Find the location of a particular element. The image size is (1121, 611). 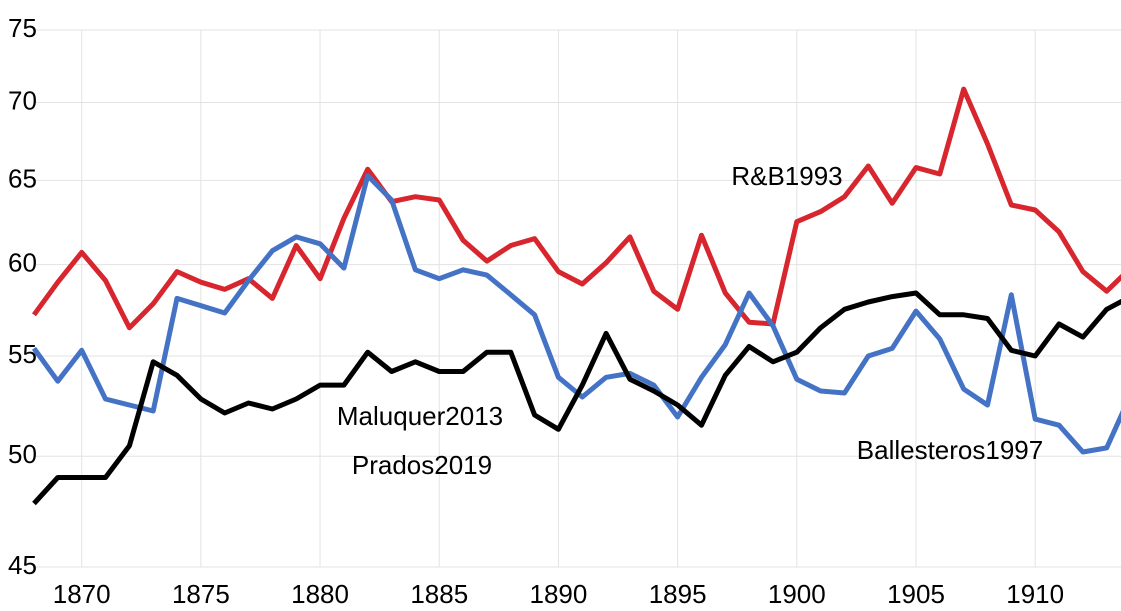

x-tick-label: 1880 is located at coordinates (320, 594).